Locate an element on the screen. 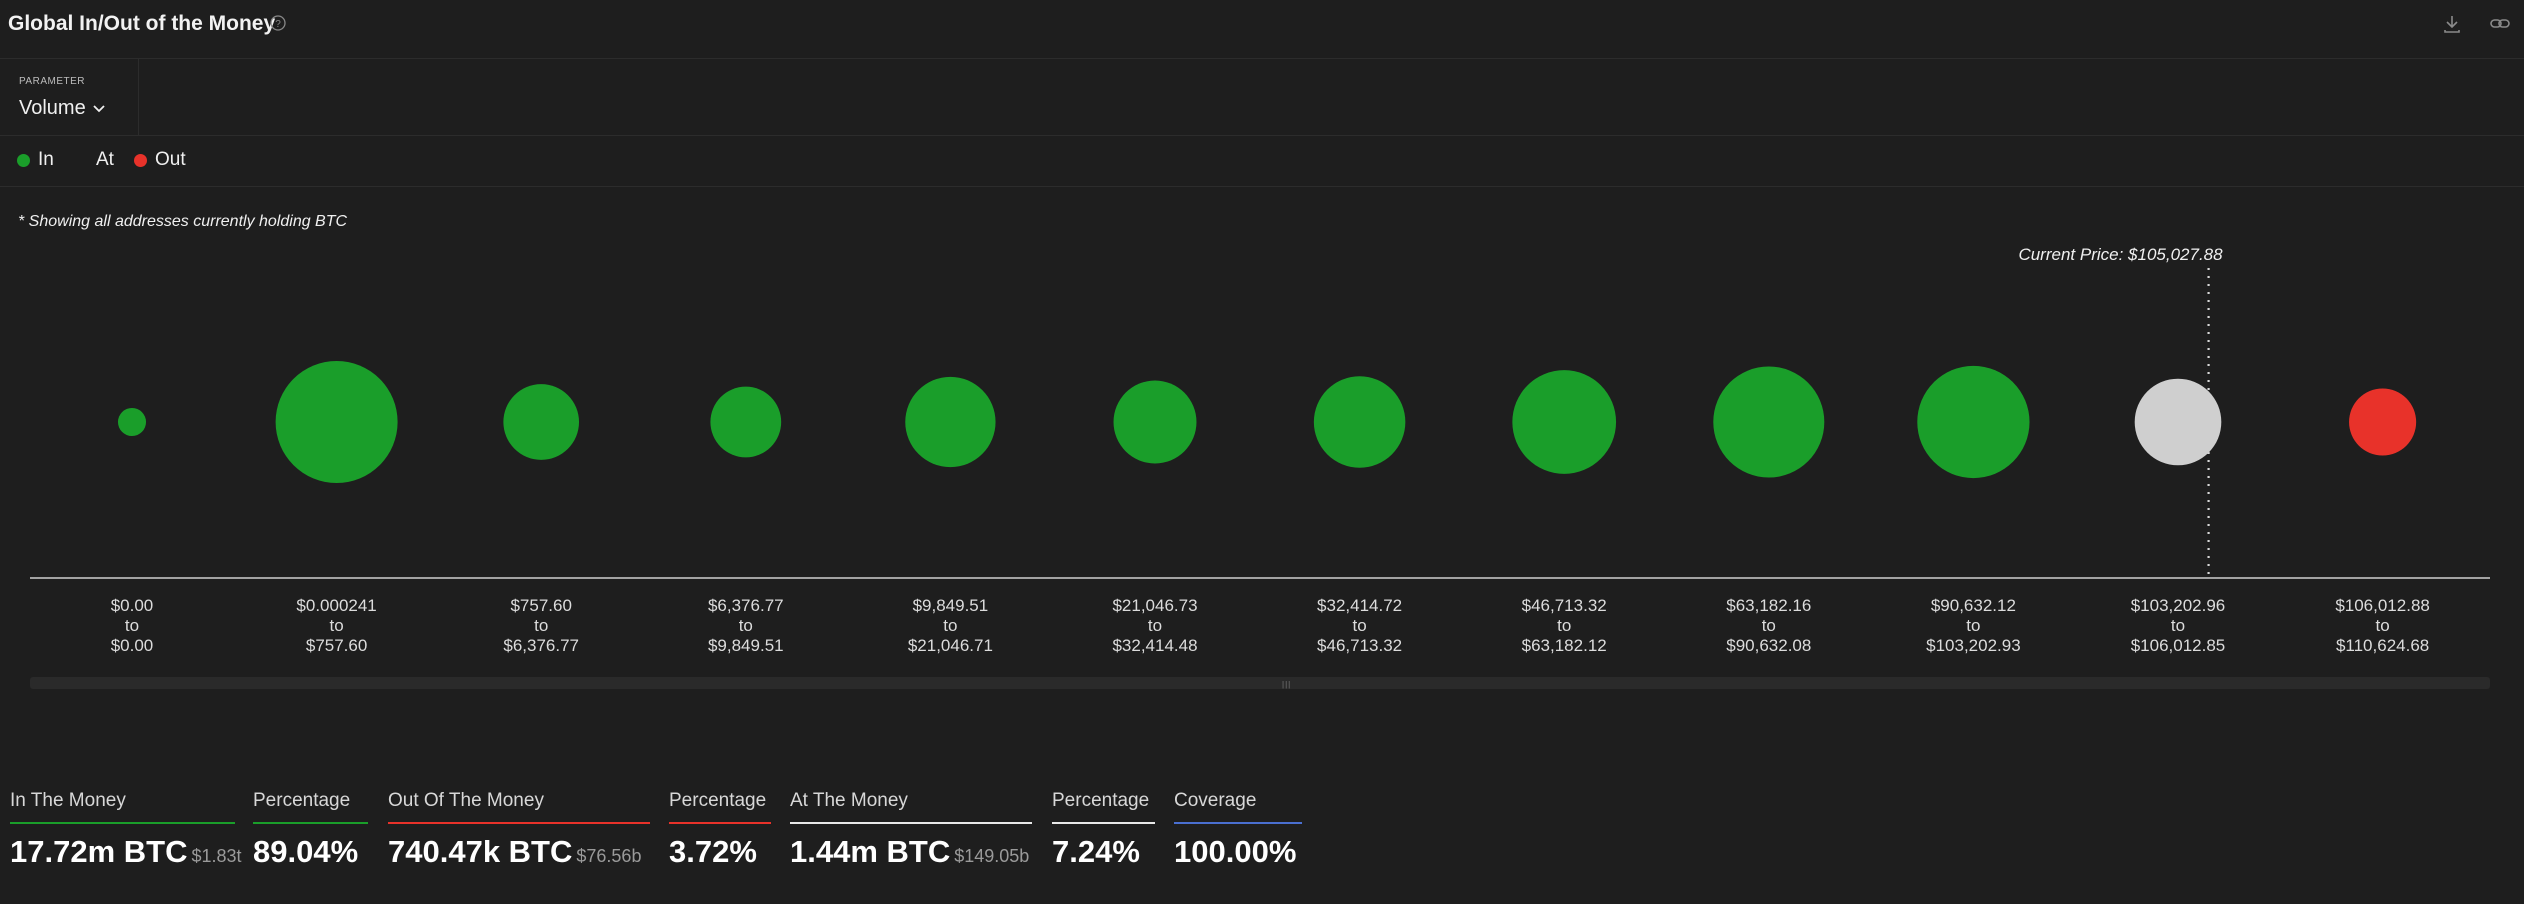  stat-value-main: 740.47k BTC is located at coordinates (480, 851).